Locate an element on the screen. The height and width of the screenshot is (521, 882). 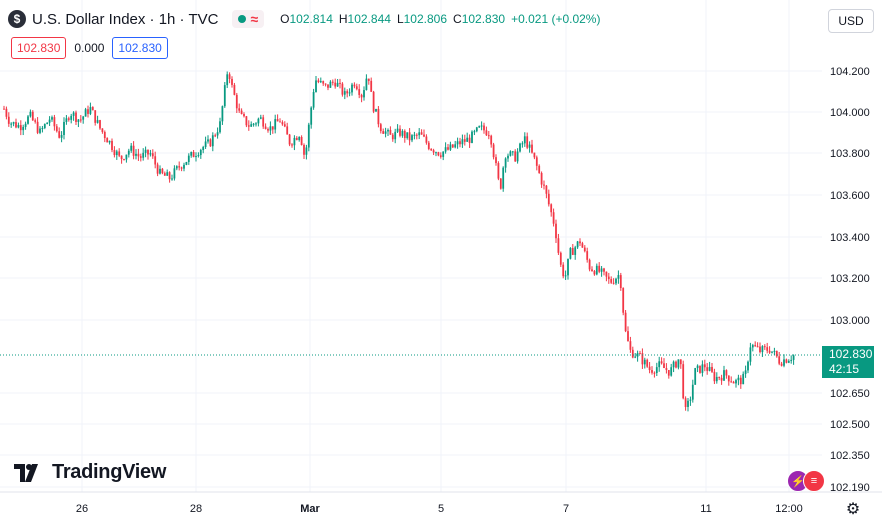
close-label: C is located at coordinates (457, 19).